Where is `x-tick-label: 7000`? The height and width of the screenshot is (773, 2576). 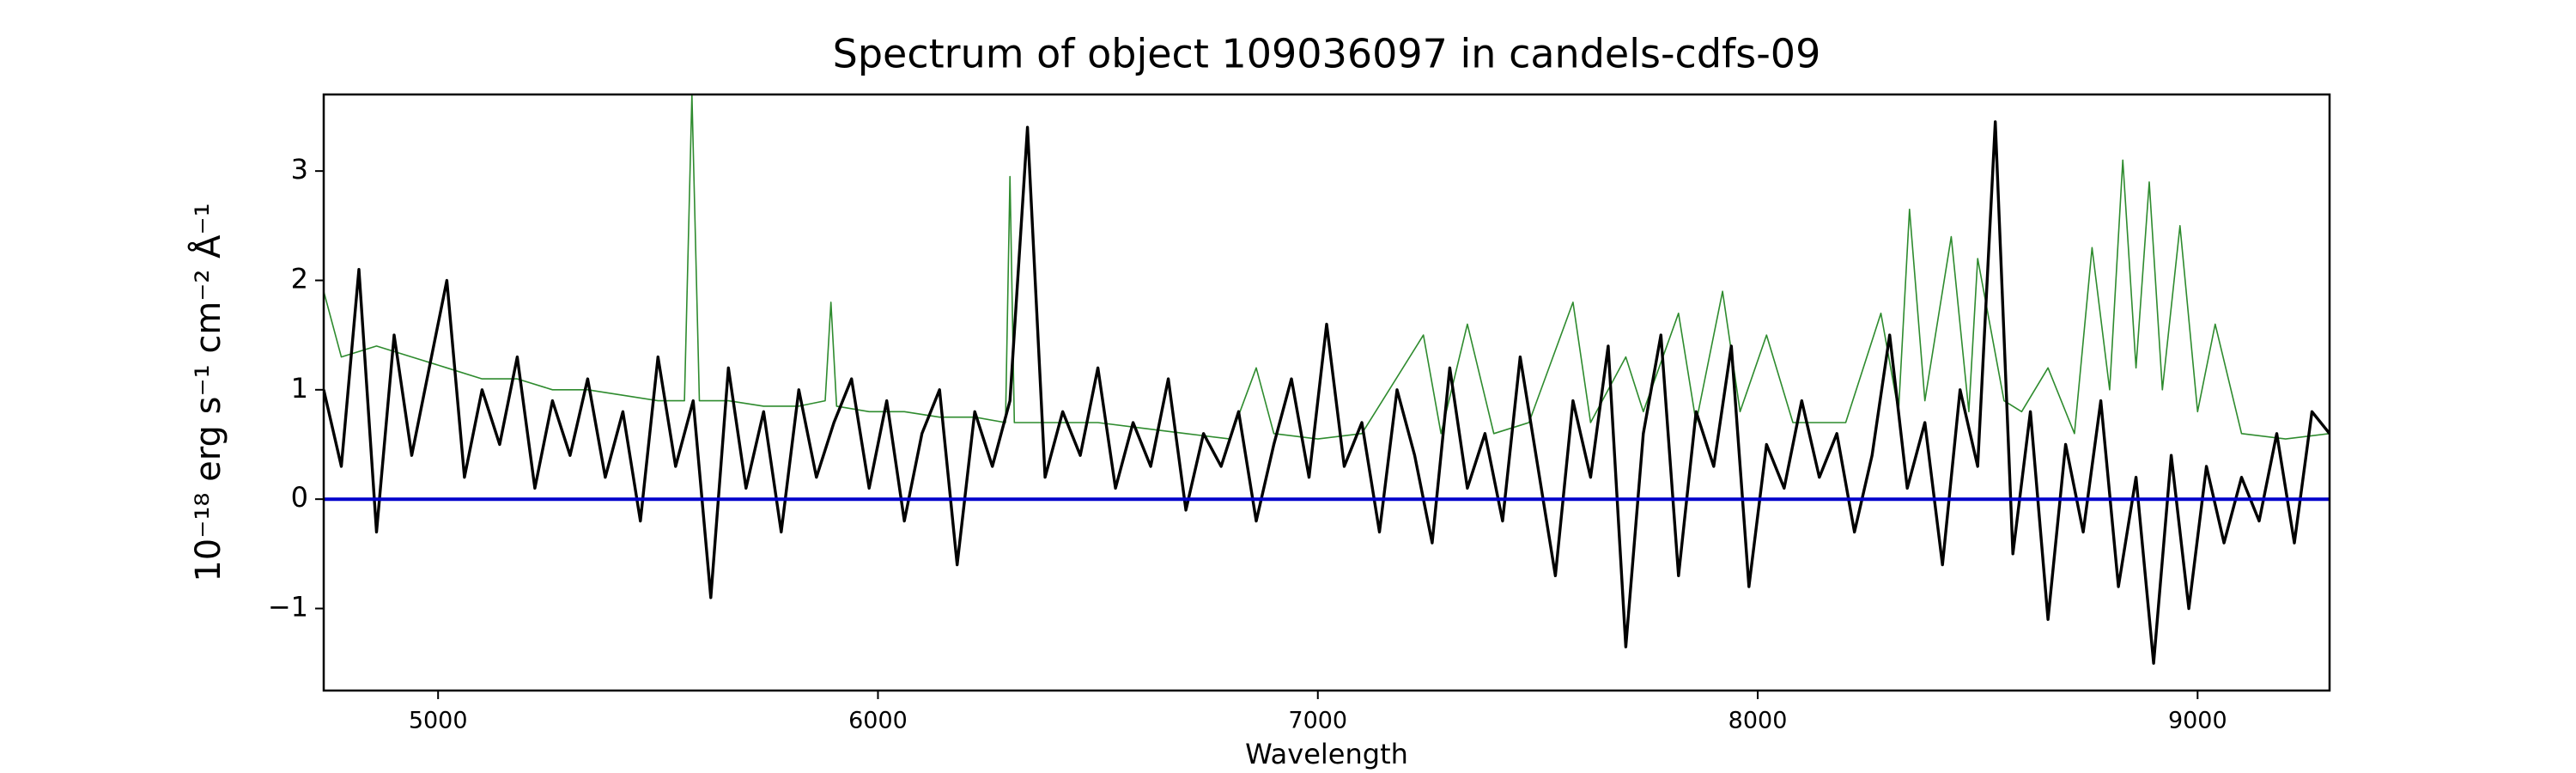 x-tick-label: 7000 is located at coordinates (1317, 721).